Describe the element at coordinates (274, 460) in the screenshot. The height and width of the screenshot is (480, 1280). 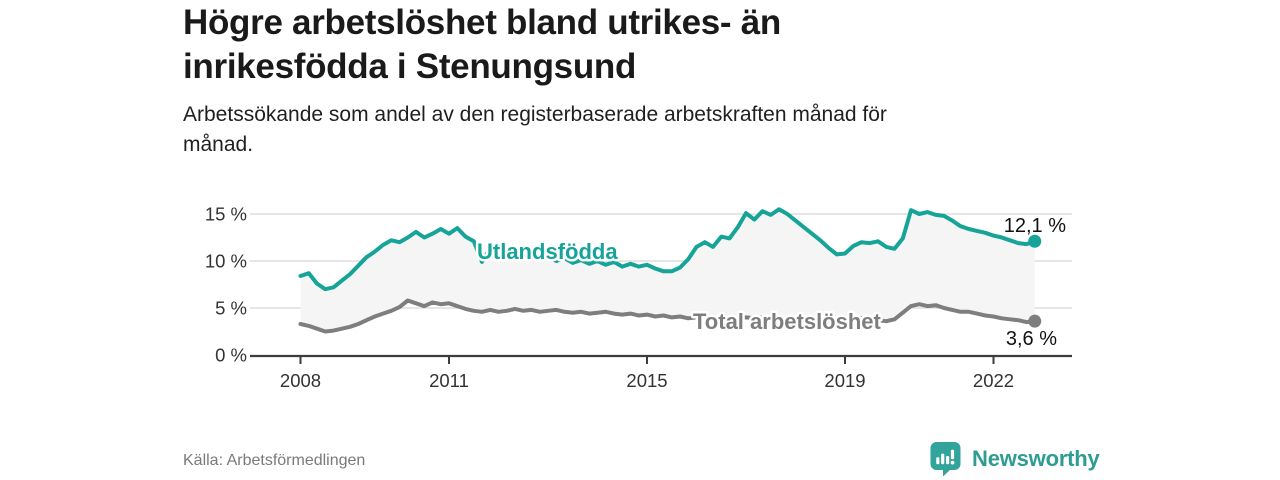
I see `source-note: Källa: Arbetsförmedlingen` at that location.